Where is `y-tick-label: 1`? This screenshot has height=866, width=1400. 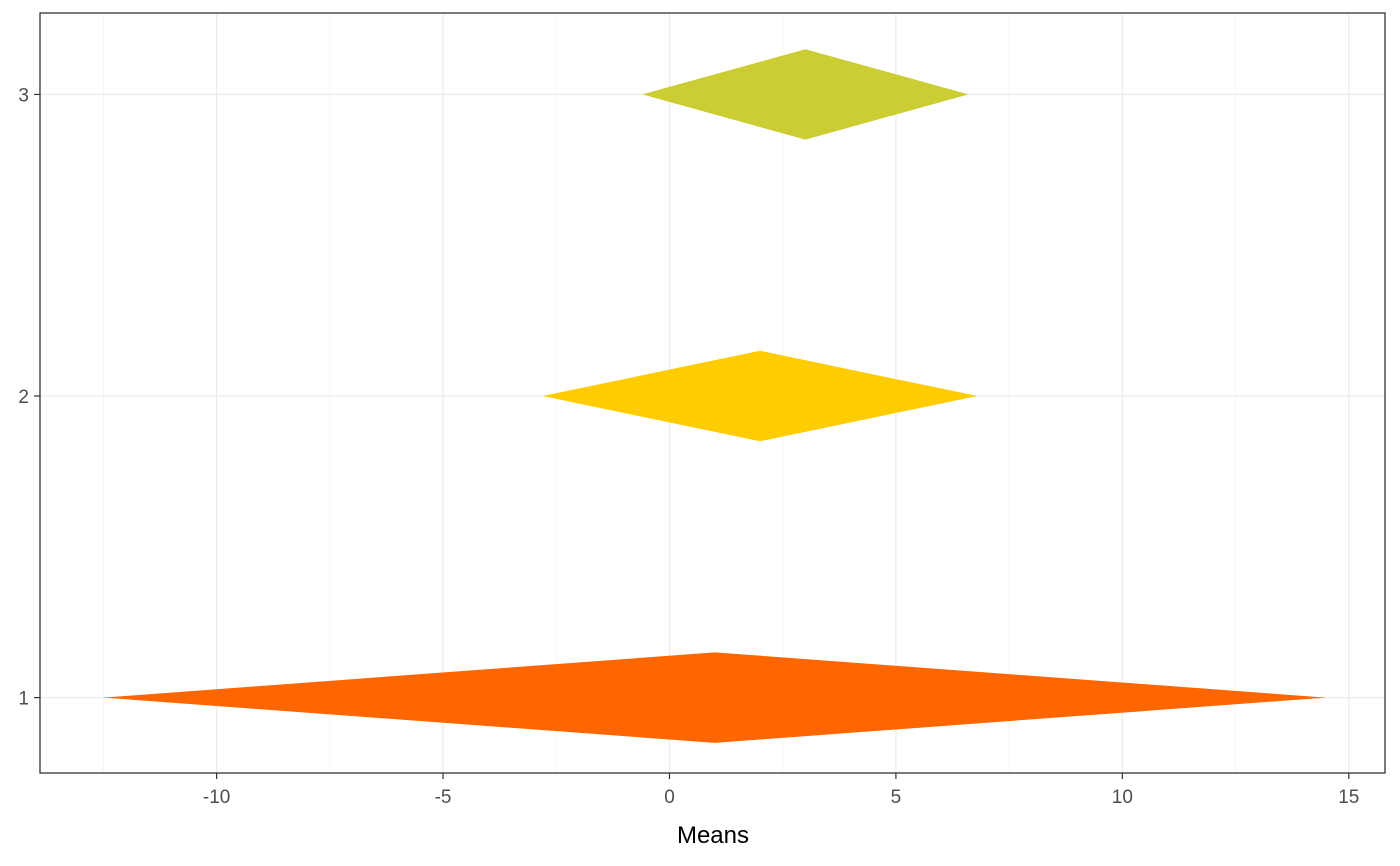 y-tick-label: 1 is located at coordinates (23, 699).